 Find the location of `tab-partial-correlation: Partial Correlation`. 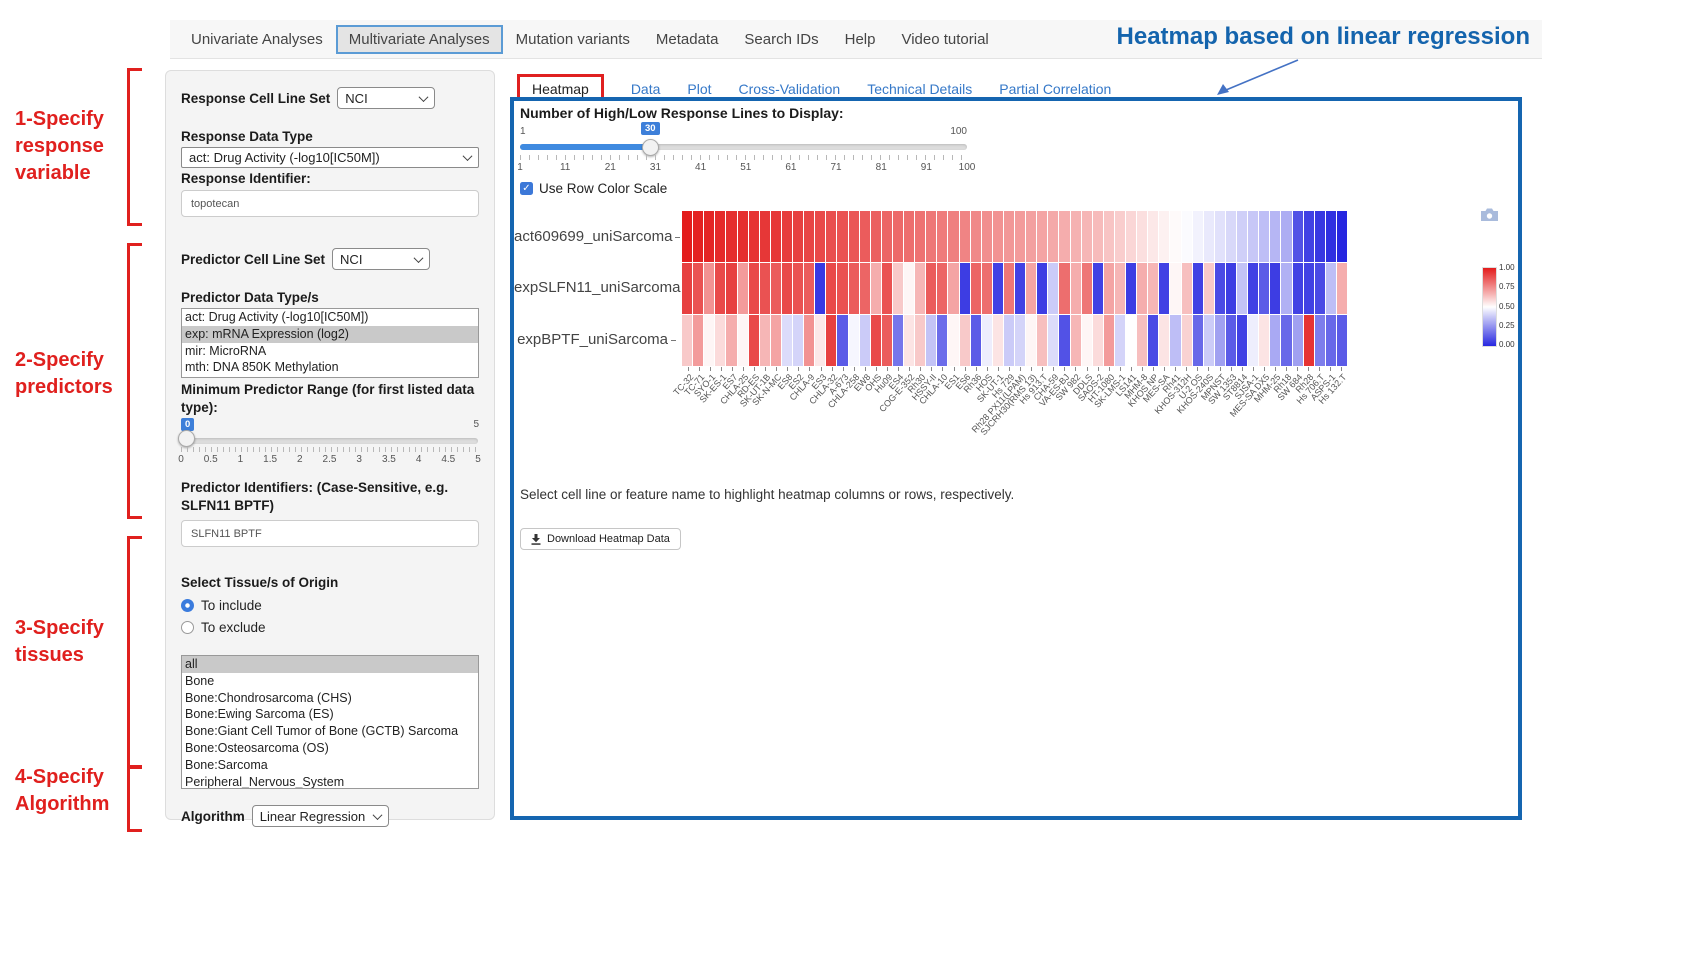

tab-partial-correlation: Partial Correlation is located at coordinates (1055, 89).